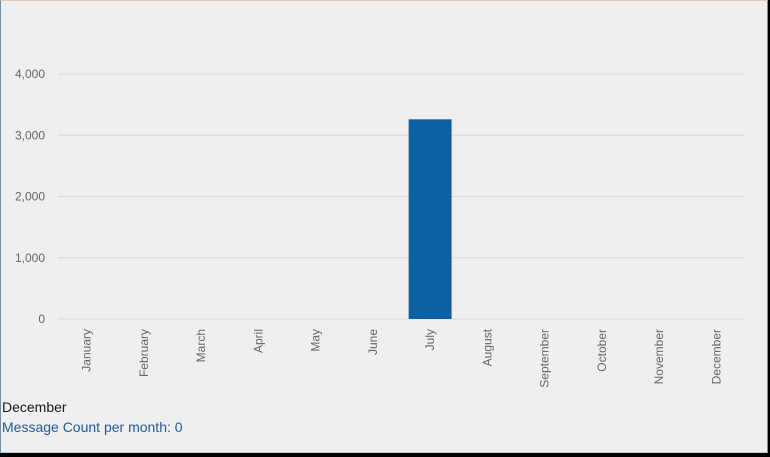  Describe the element at coordinates (430, 219) in the screenshot. I see `bar` at that location.